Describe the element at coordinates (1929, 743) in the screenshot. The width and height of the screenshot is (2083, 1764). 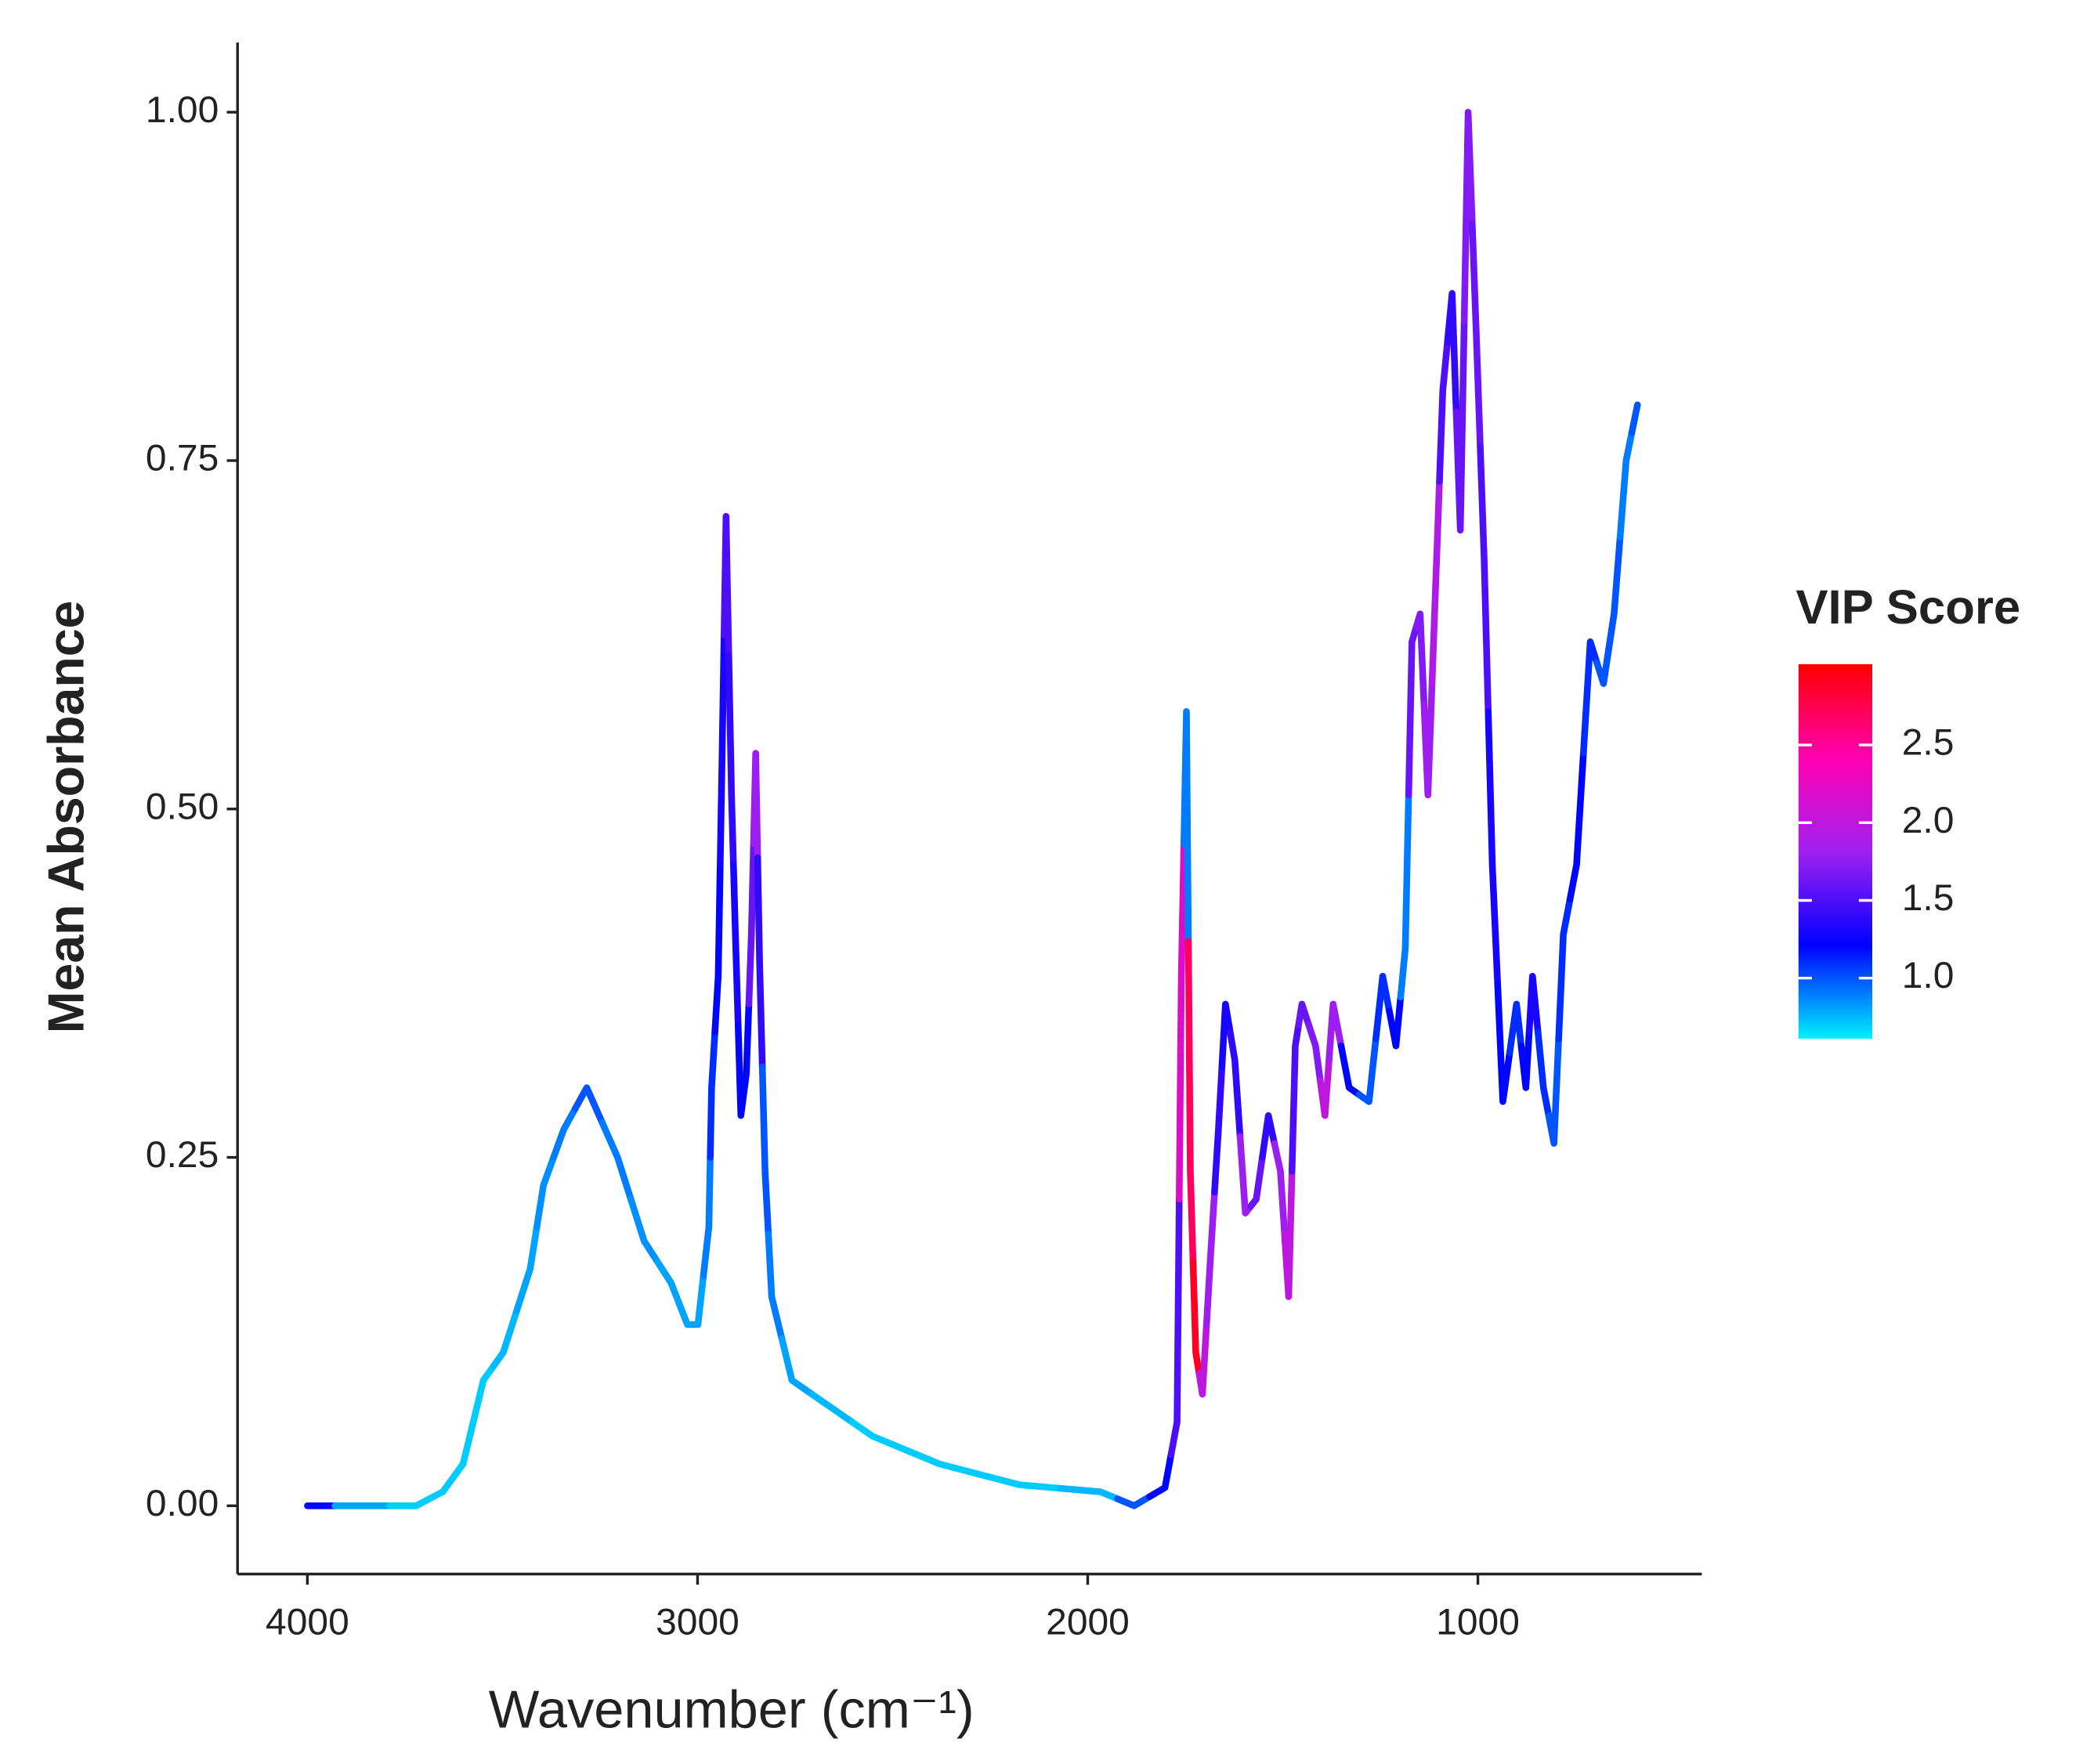
I see `colorbar-tick-label: 2.5` at that location.